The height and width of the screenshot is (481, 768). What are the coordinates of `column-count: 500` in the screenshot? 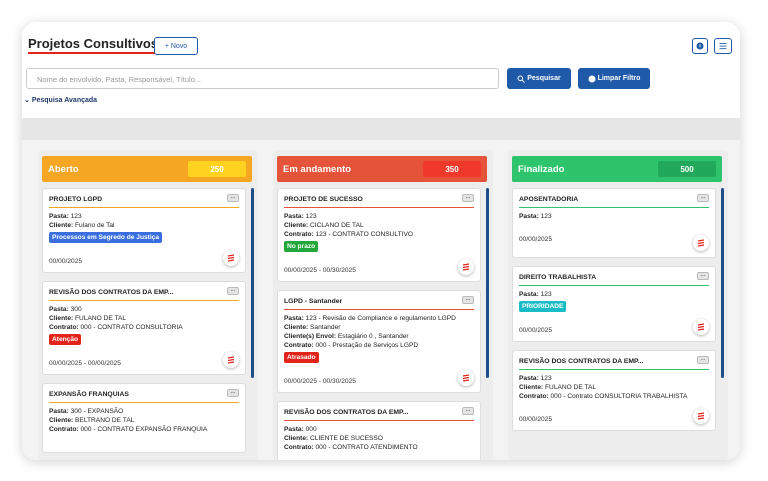 It's located at (687, 169).